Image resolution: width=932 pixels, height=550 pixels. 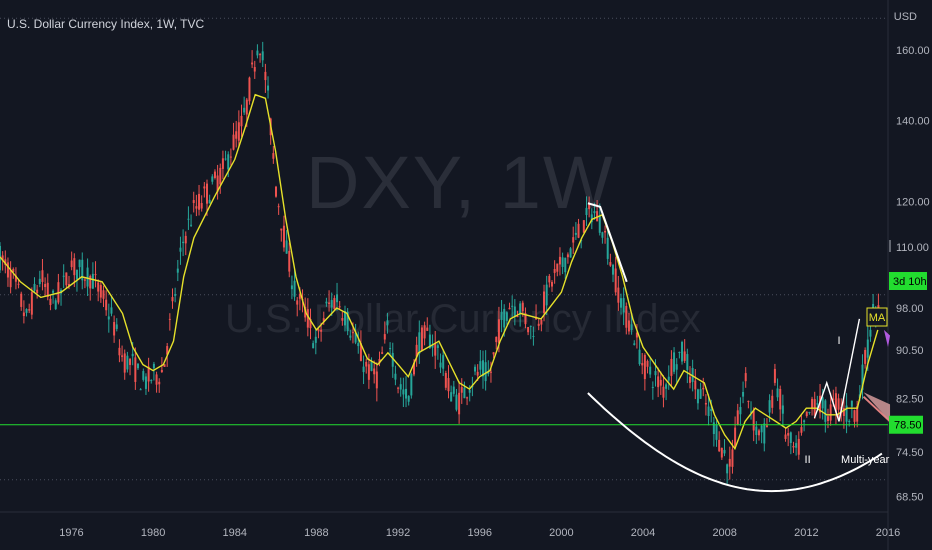 I want to click on wave-marker-2: II, so click(x=808, y=460).